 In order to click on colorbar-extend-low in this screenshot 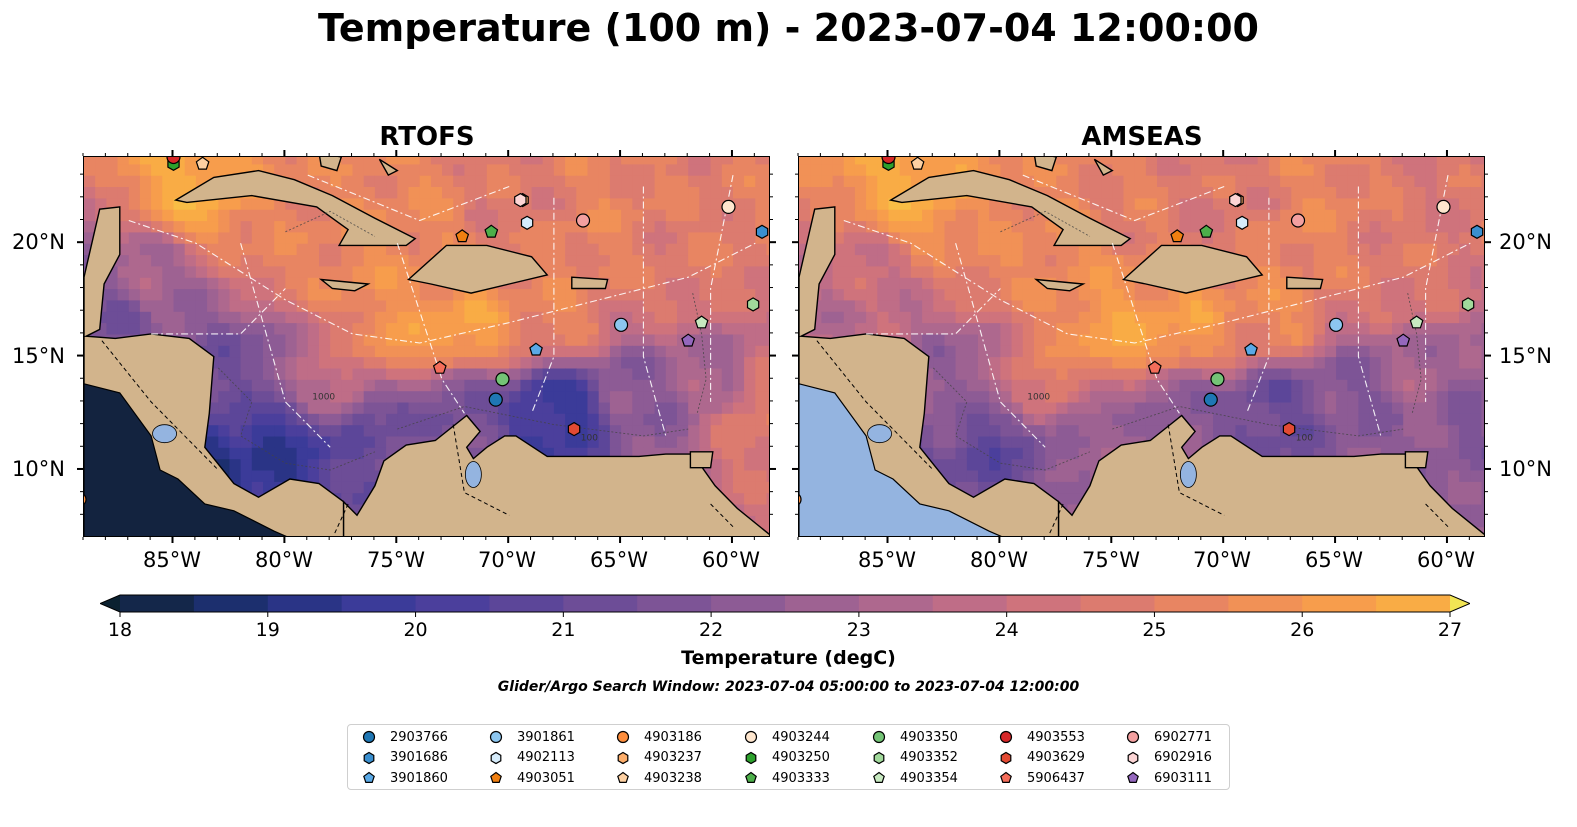, I will do `click(110, 603)`.